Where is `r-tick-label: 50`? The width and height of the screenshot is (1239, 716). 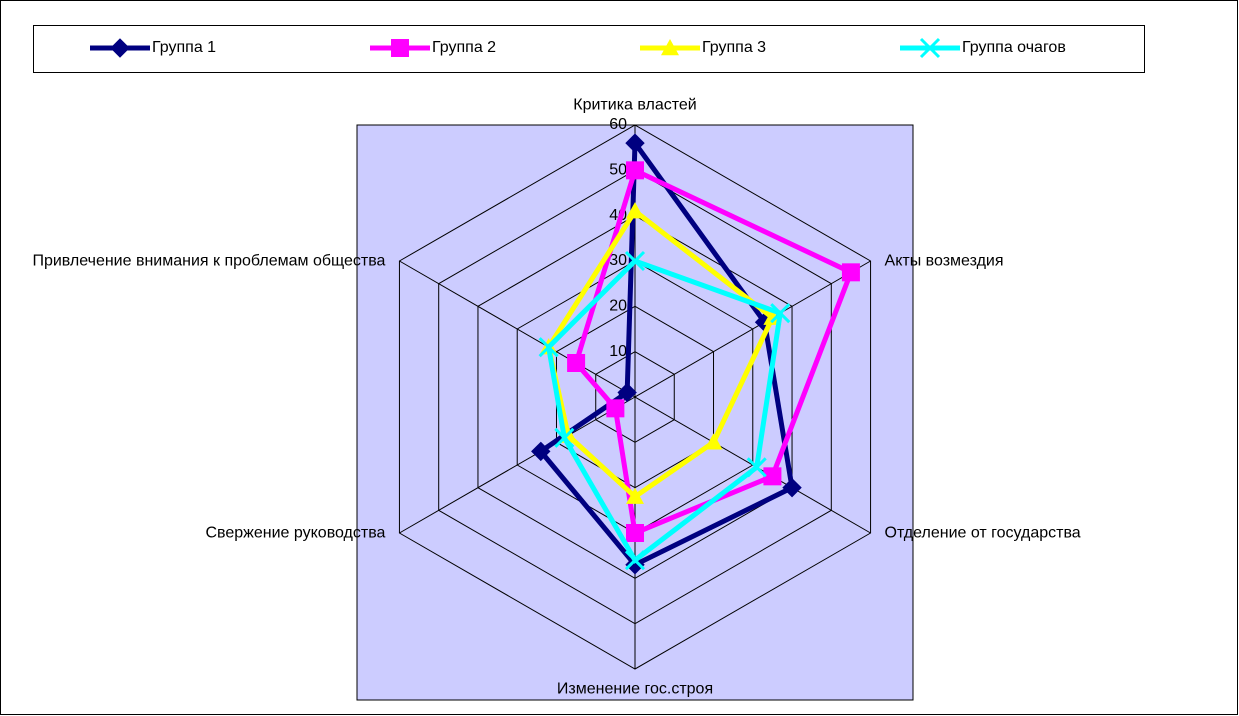
r-tick-label: 50 is located at coordinates (618, 170).